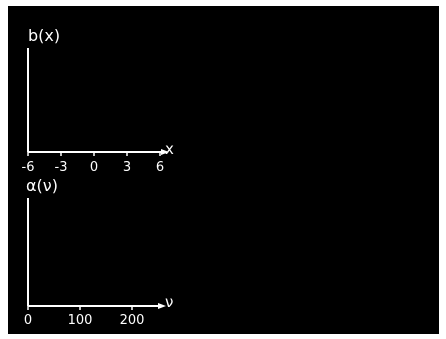 This screenshot has height=339, width=446. Describe the element at coordinates (127, 167) in the screenshot. I see `panel1-tick-label: 3` at that location.